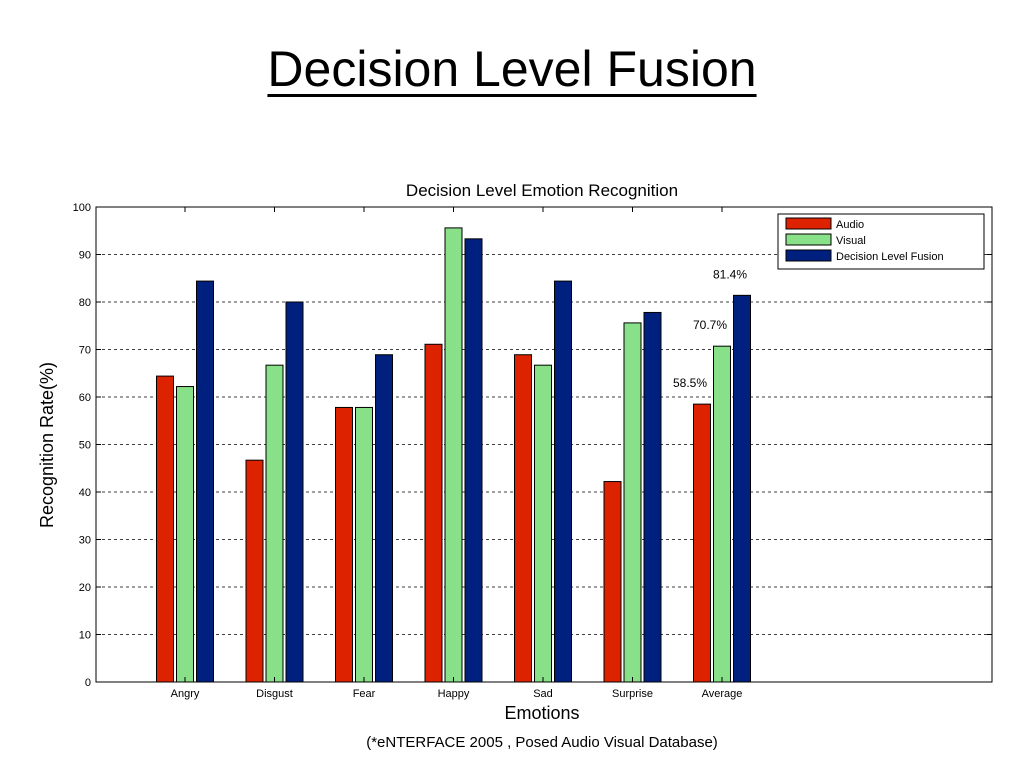  I want to click on data-label: 58.5%, so click(690, 383).